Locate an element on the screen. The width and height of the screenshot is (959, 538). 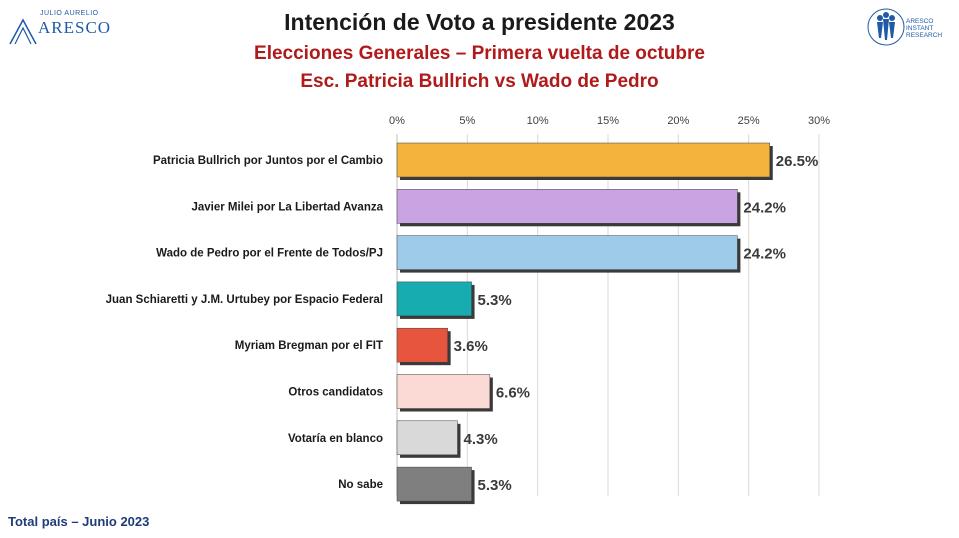
logo-left-small-text: JULIO AURELIO is located at coordinates (69, 13).